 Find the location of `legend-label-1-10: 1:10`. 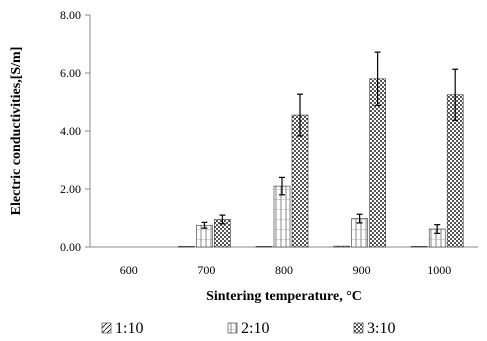

legend-label-1-10: 1:10 is located at coordinates (129, 328).